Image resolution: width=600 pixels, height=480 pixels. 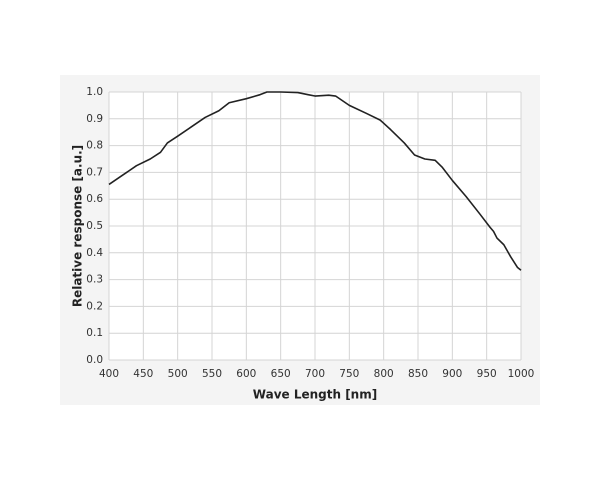 What do you see at coordinates (143, 374) in the screenshot?
I see `x-tick-label: 450` at bounding box center [143, 374].